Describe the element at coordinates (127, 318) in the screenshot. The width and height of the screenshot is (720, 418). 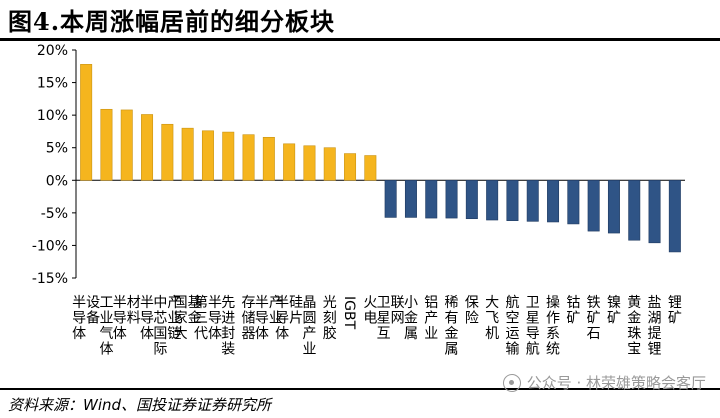
I see `x-tick-label: 半导体材料` at that location.